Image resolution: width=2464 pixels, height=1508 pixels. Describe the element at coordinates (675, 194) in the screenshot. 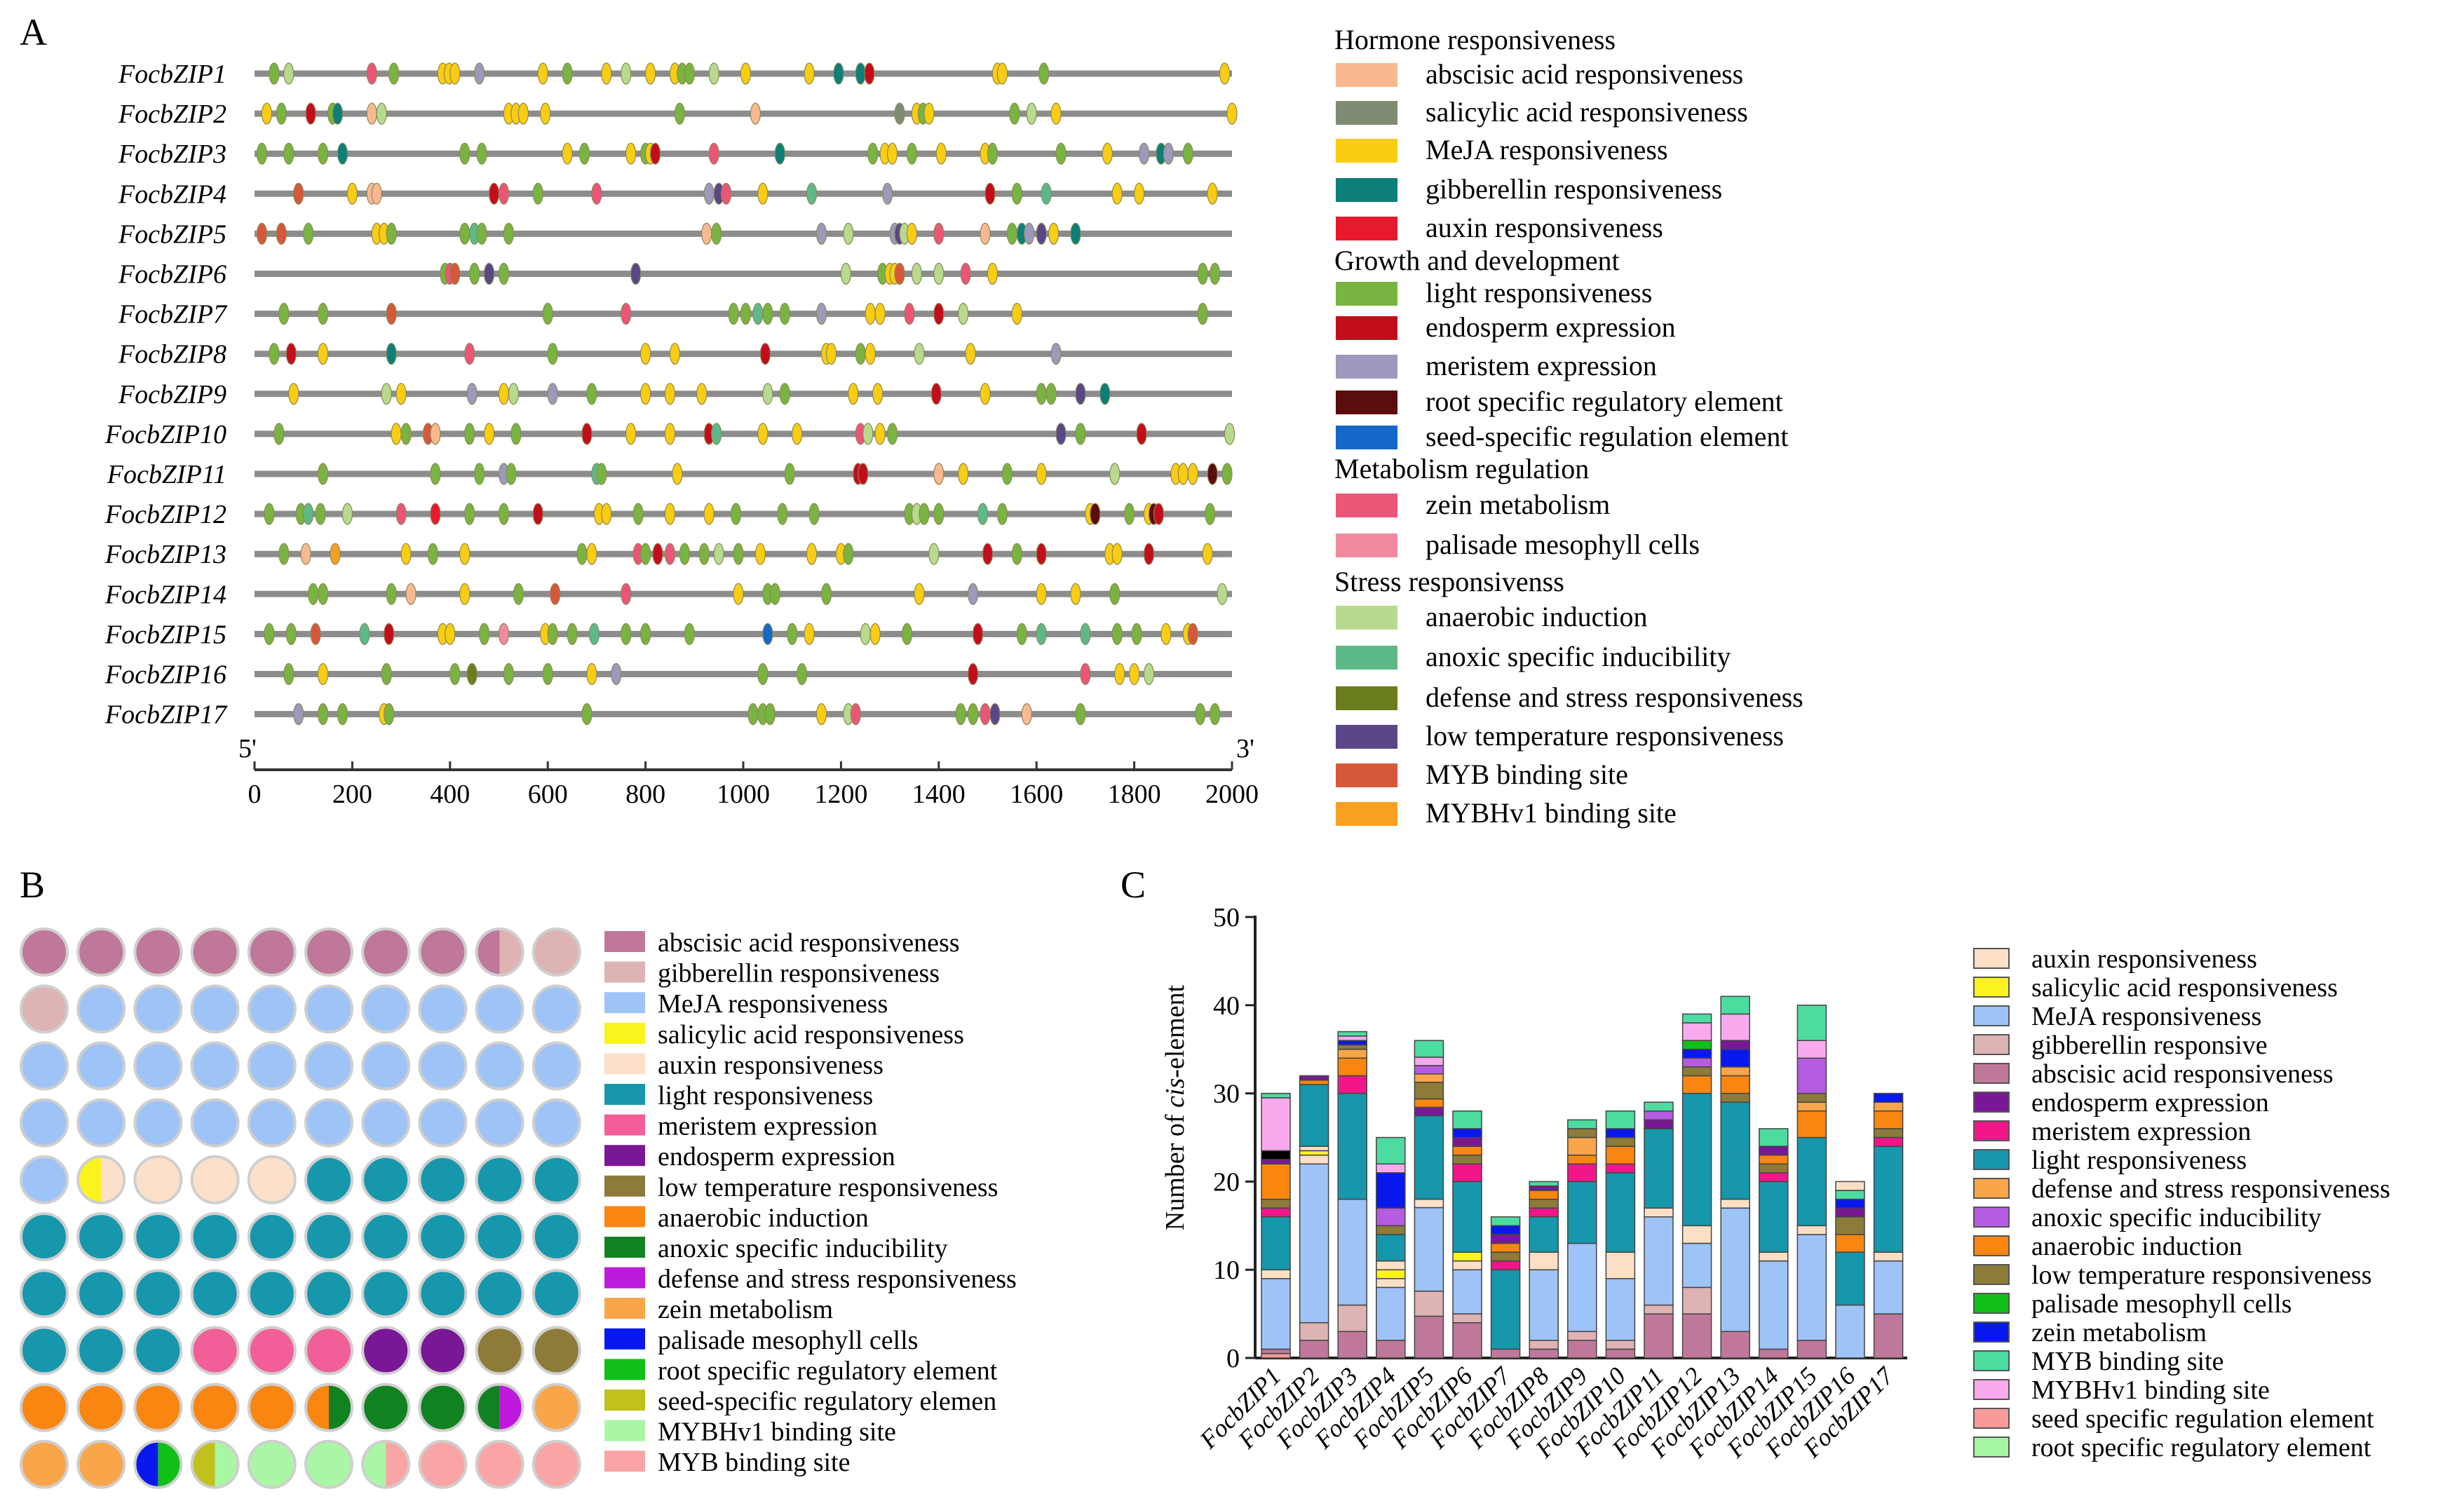

I see `gene-track: FocbZIP4` at that location.